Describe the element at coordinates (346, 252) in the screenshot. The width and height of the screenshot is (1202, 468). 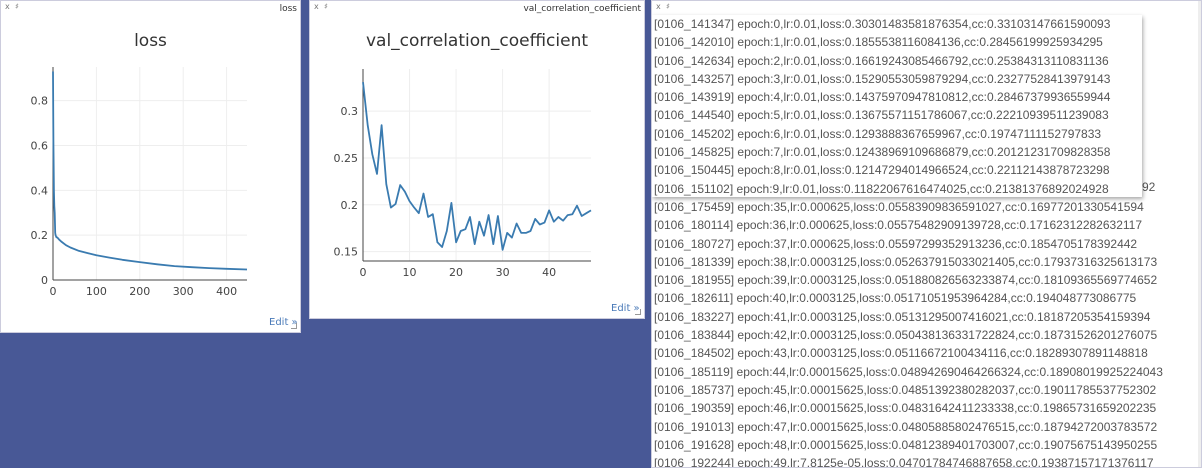
I see `y-tick-label: 0.15` at that location.